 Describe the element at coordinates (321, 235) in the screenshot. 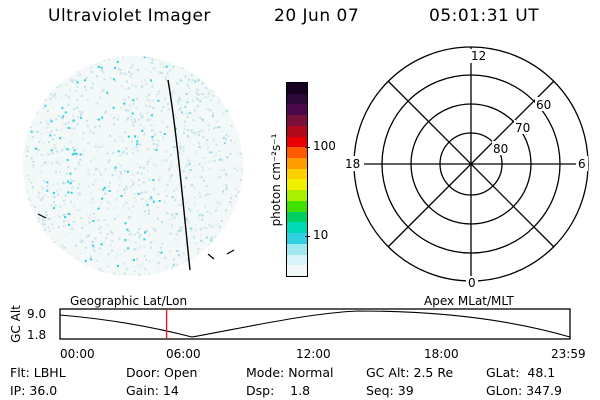

I see `colorbar-tick-label: 10` at that location.